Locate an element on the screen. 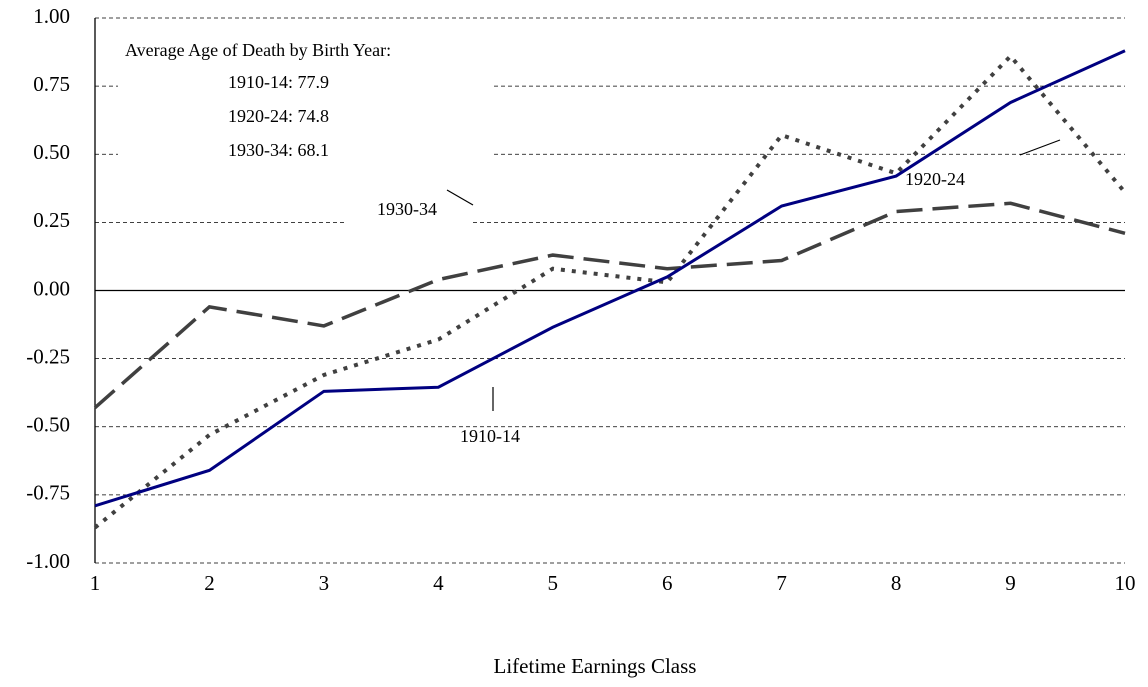  y-tick-label: 0.00 is located at coordinates (51, 288).